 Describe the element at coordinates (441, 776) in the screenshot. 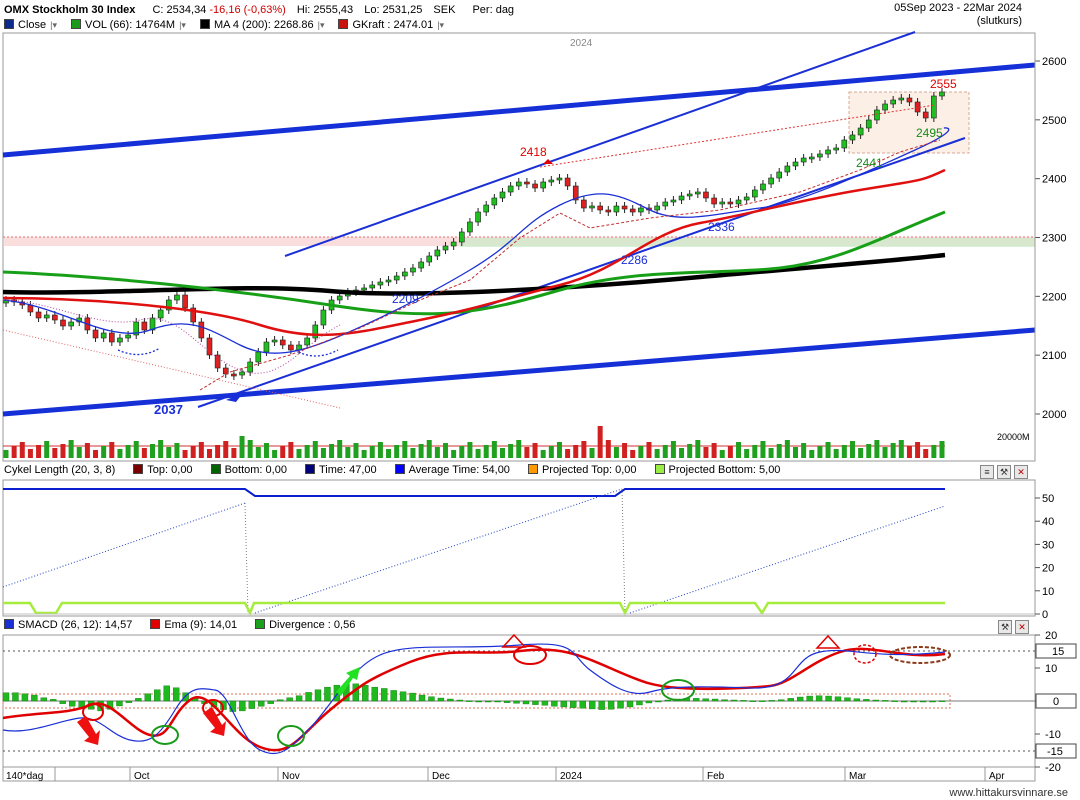

I see `month-label: Dec` at that location.